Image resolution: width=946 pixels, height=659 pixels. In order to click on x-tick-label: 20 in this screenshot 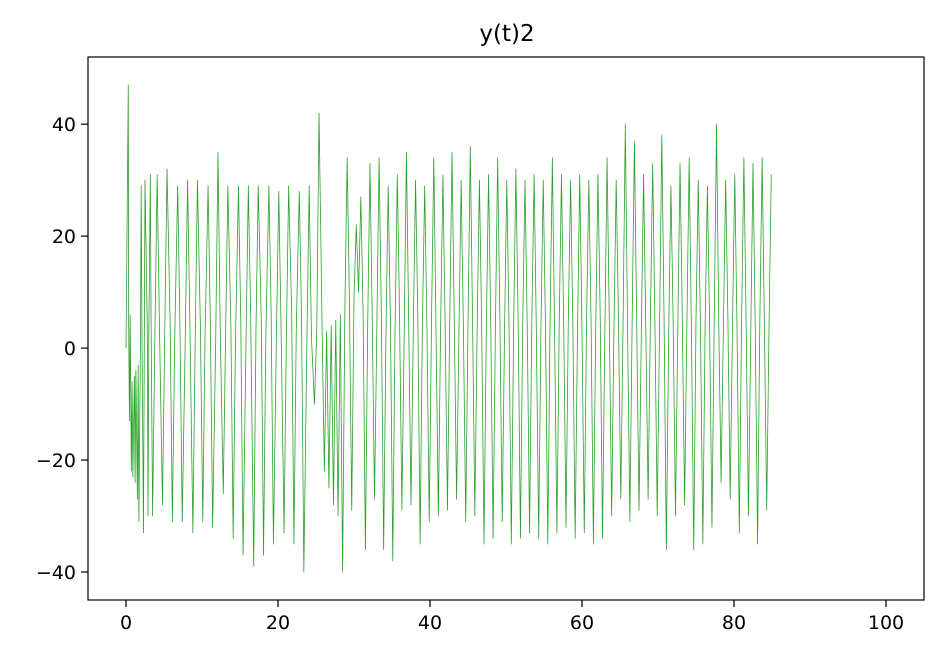, I will do `click(278, 623)`.